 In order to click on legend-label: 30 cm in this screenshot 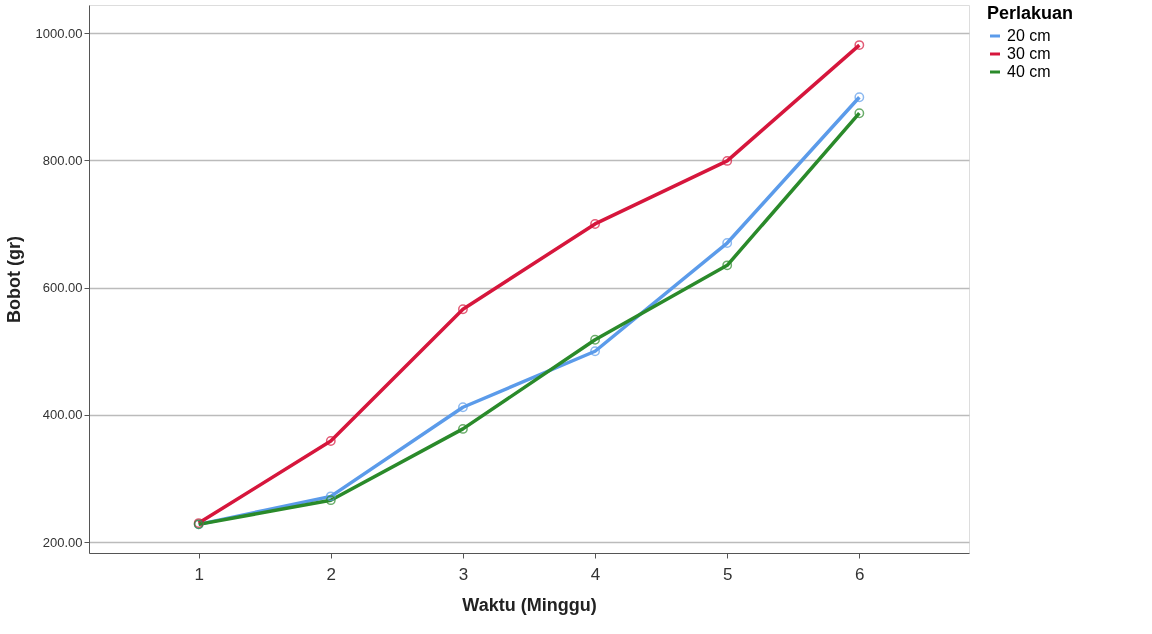, I will do `click(1029, 53)`.